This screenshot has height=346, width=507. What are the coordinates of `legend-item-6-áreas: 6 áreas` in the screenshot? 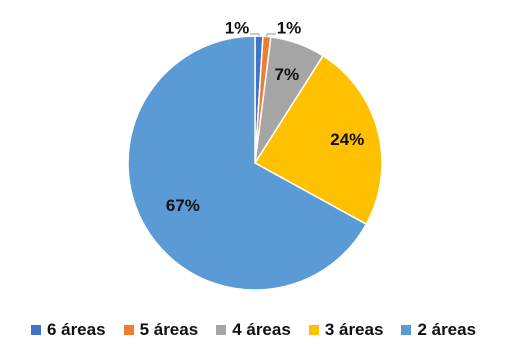 It's located at (68, 330).